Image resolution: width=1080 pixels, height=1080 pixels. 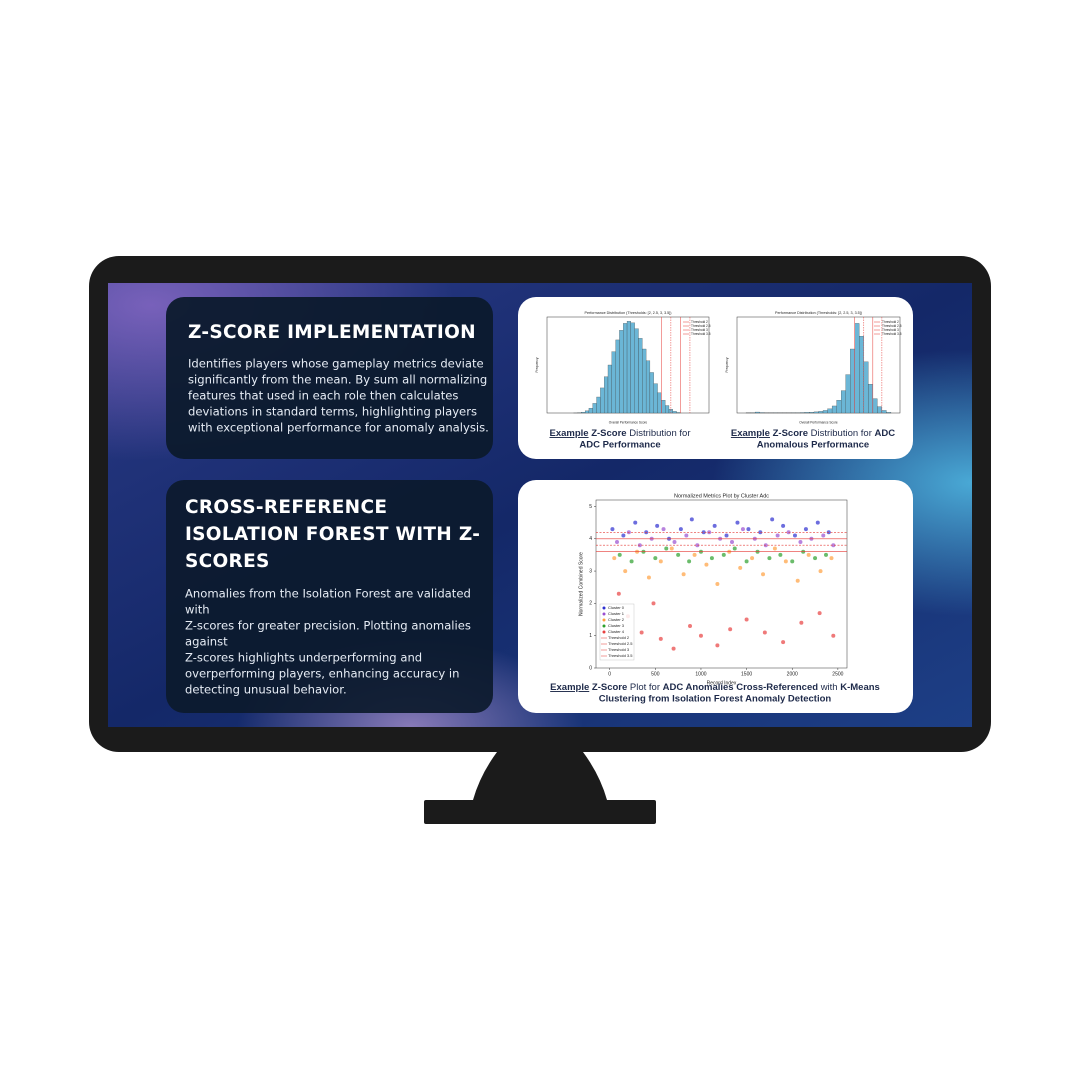 I want to click on x-axis-label: Overall Performance Score, so click(x=628, y=422).